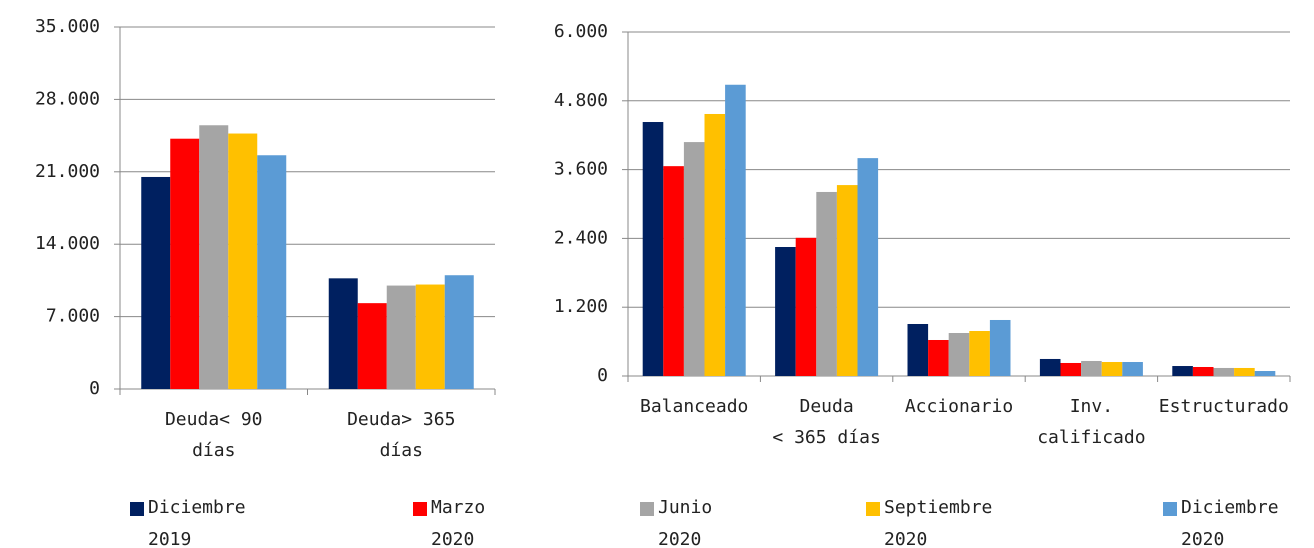 The image size is (1314, 548). I want to click on y-tick-label: 6.000, so click(581, 31).